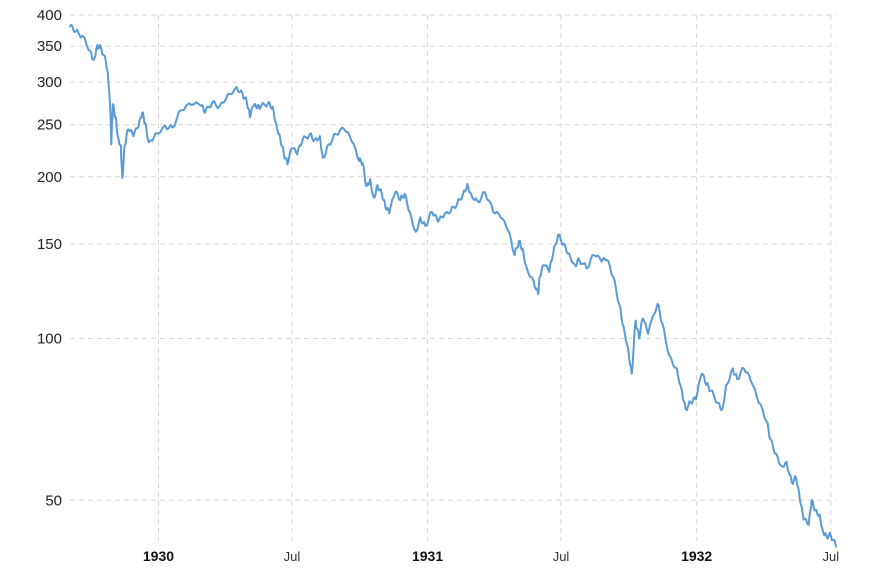  I want to click on x-tick-label: 1931, so click(427, 556).